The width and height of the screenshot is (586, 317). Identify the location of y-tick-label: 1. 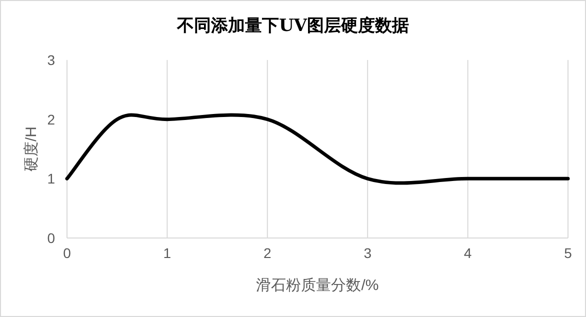
(51, 178).